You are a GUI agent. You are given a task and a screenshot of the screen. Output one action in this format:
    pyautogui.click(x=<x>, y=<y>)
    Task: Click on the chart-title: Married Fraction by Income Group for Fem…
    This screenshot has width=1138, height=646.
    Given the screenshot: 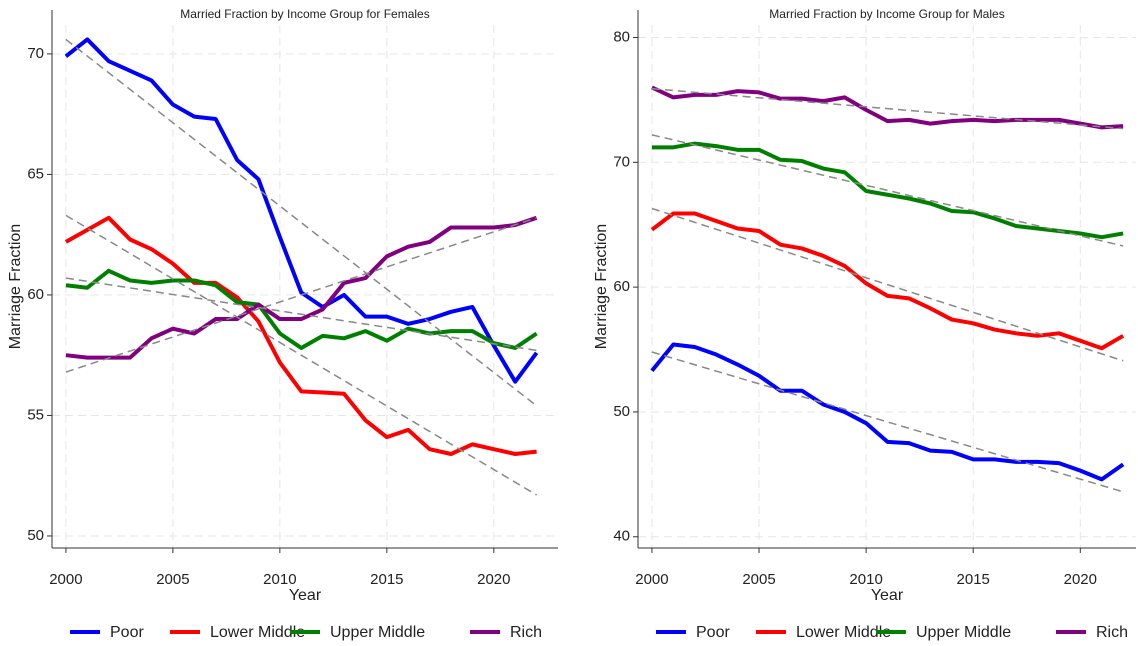 What is the action you would take?
    pyautogui.click(x=304, y=14)
    